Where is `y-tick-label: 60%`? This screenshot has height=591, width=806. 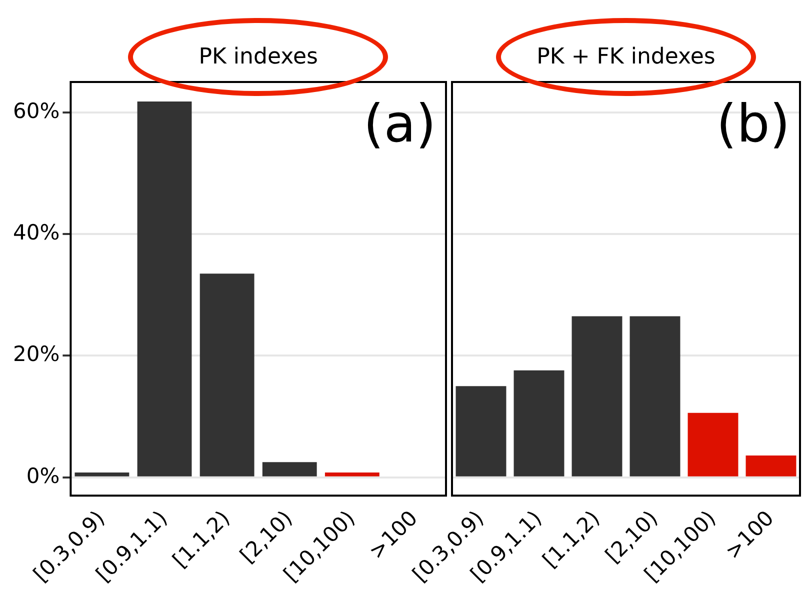 y-tick-label: 60% is located at coordinates (36, 110).